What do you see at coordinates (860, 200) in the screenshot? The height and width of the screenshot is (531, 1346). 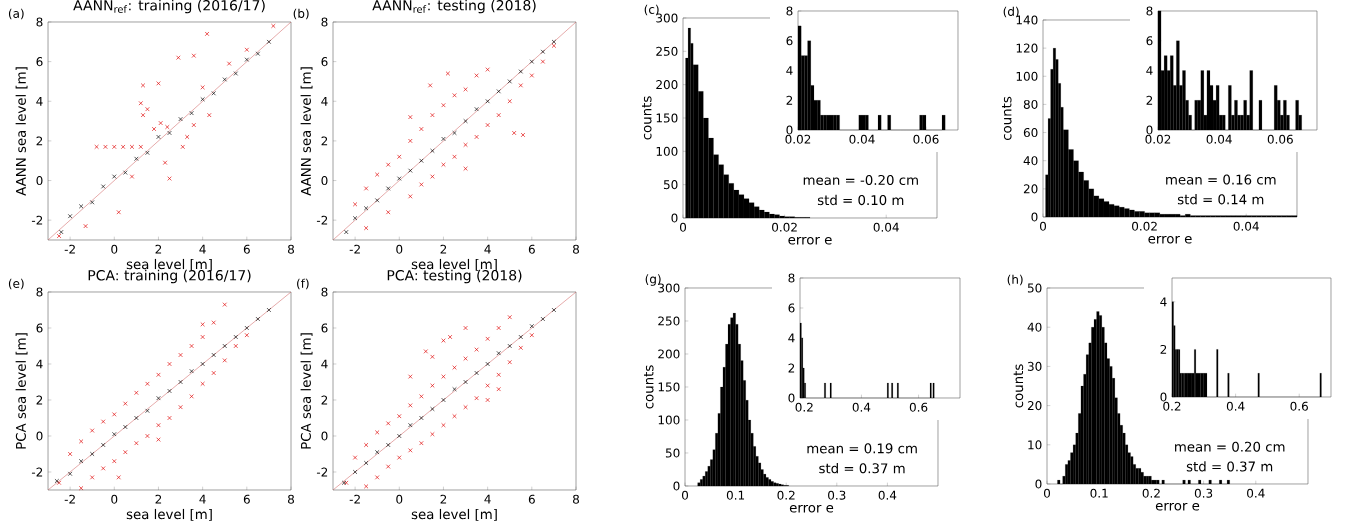 I see `annotation: std = 0.10 m` at bounding box center [860, 200].